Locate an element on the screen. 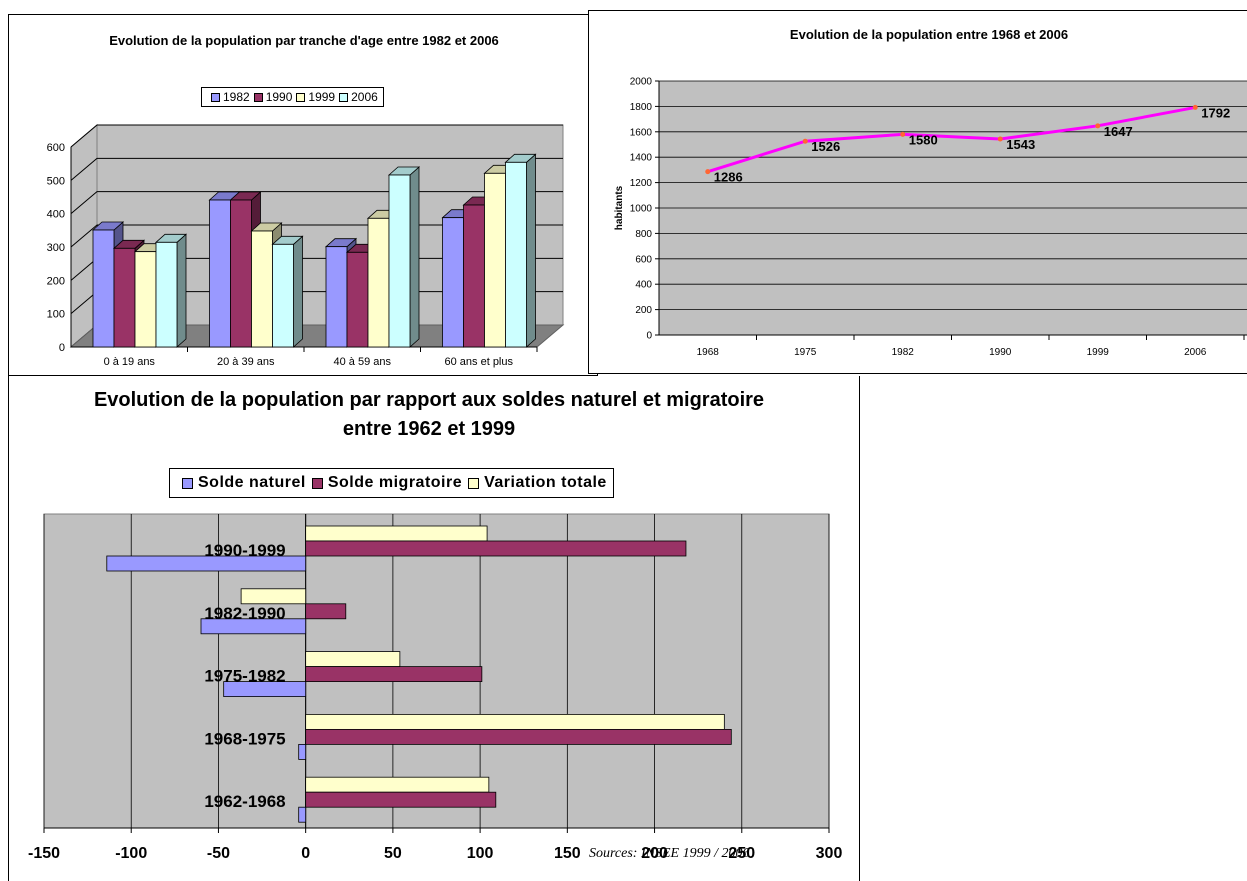  x-tick-label: 0 is located at coordinates (305, 853).